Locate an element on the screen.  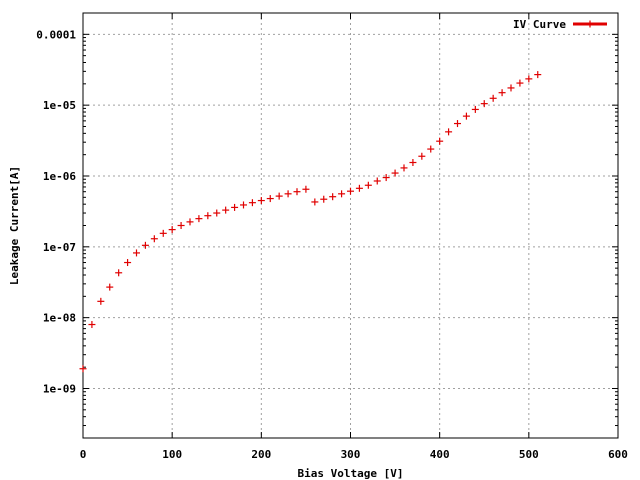
legend: IV Curve is located at coordinates (560, 24).